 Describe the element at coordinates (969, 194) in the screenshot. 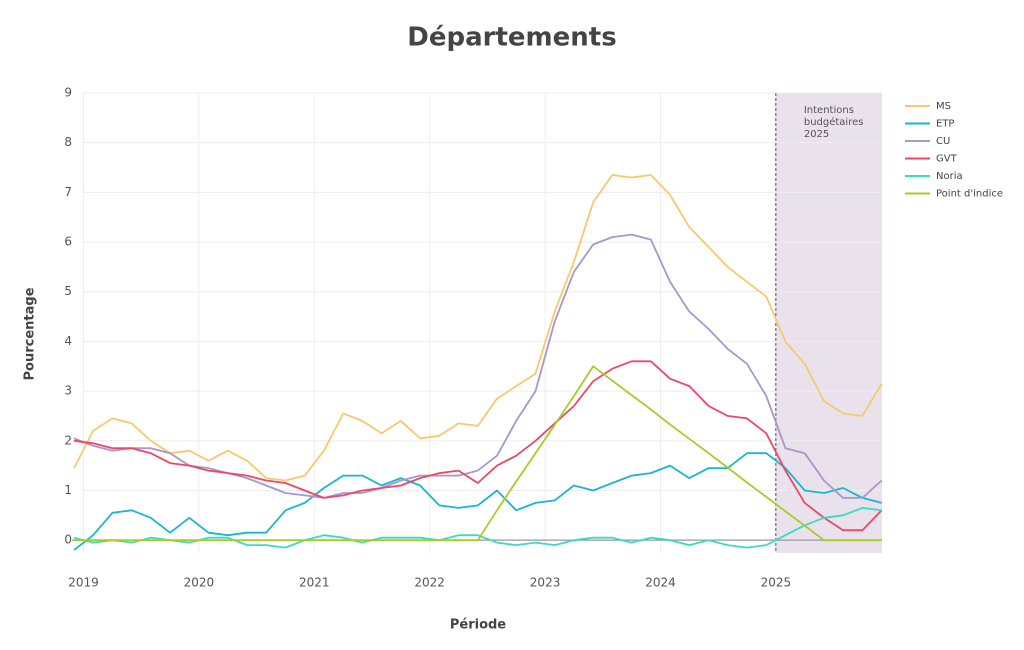

I see `legend-label: Point d'indice` at that location.